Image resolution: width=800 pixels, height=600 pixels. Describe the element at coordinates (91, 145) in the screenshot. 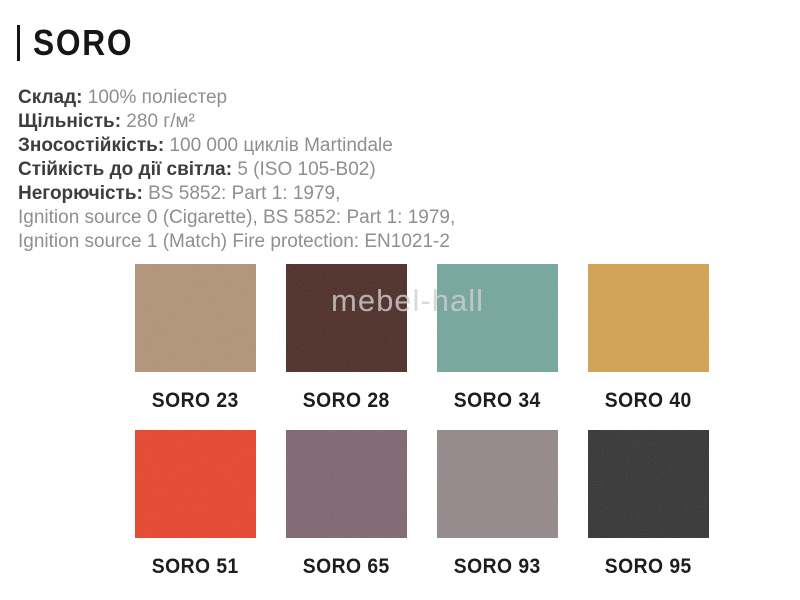

I see `spec-label: Зносостійкість:` at that location.